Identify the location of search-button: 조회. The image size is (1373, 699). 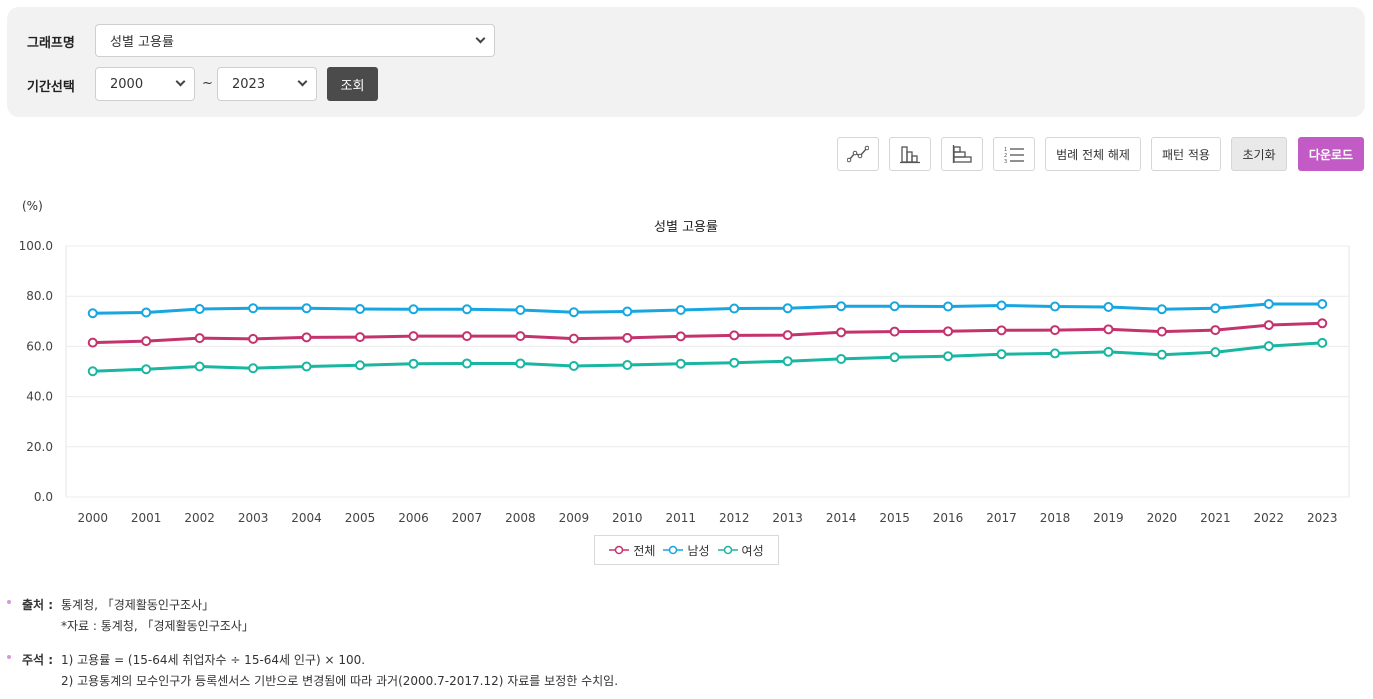
(352, 84).